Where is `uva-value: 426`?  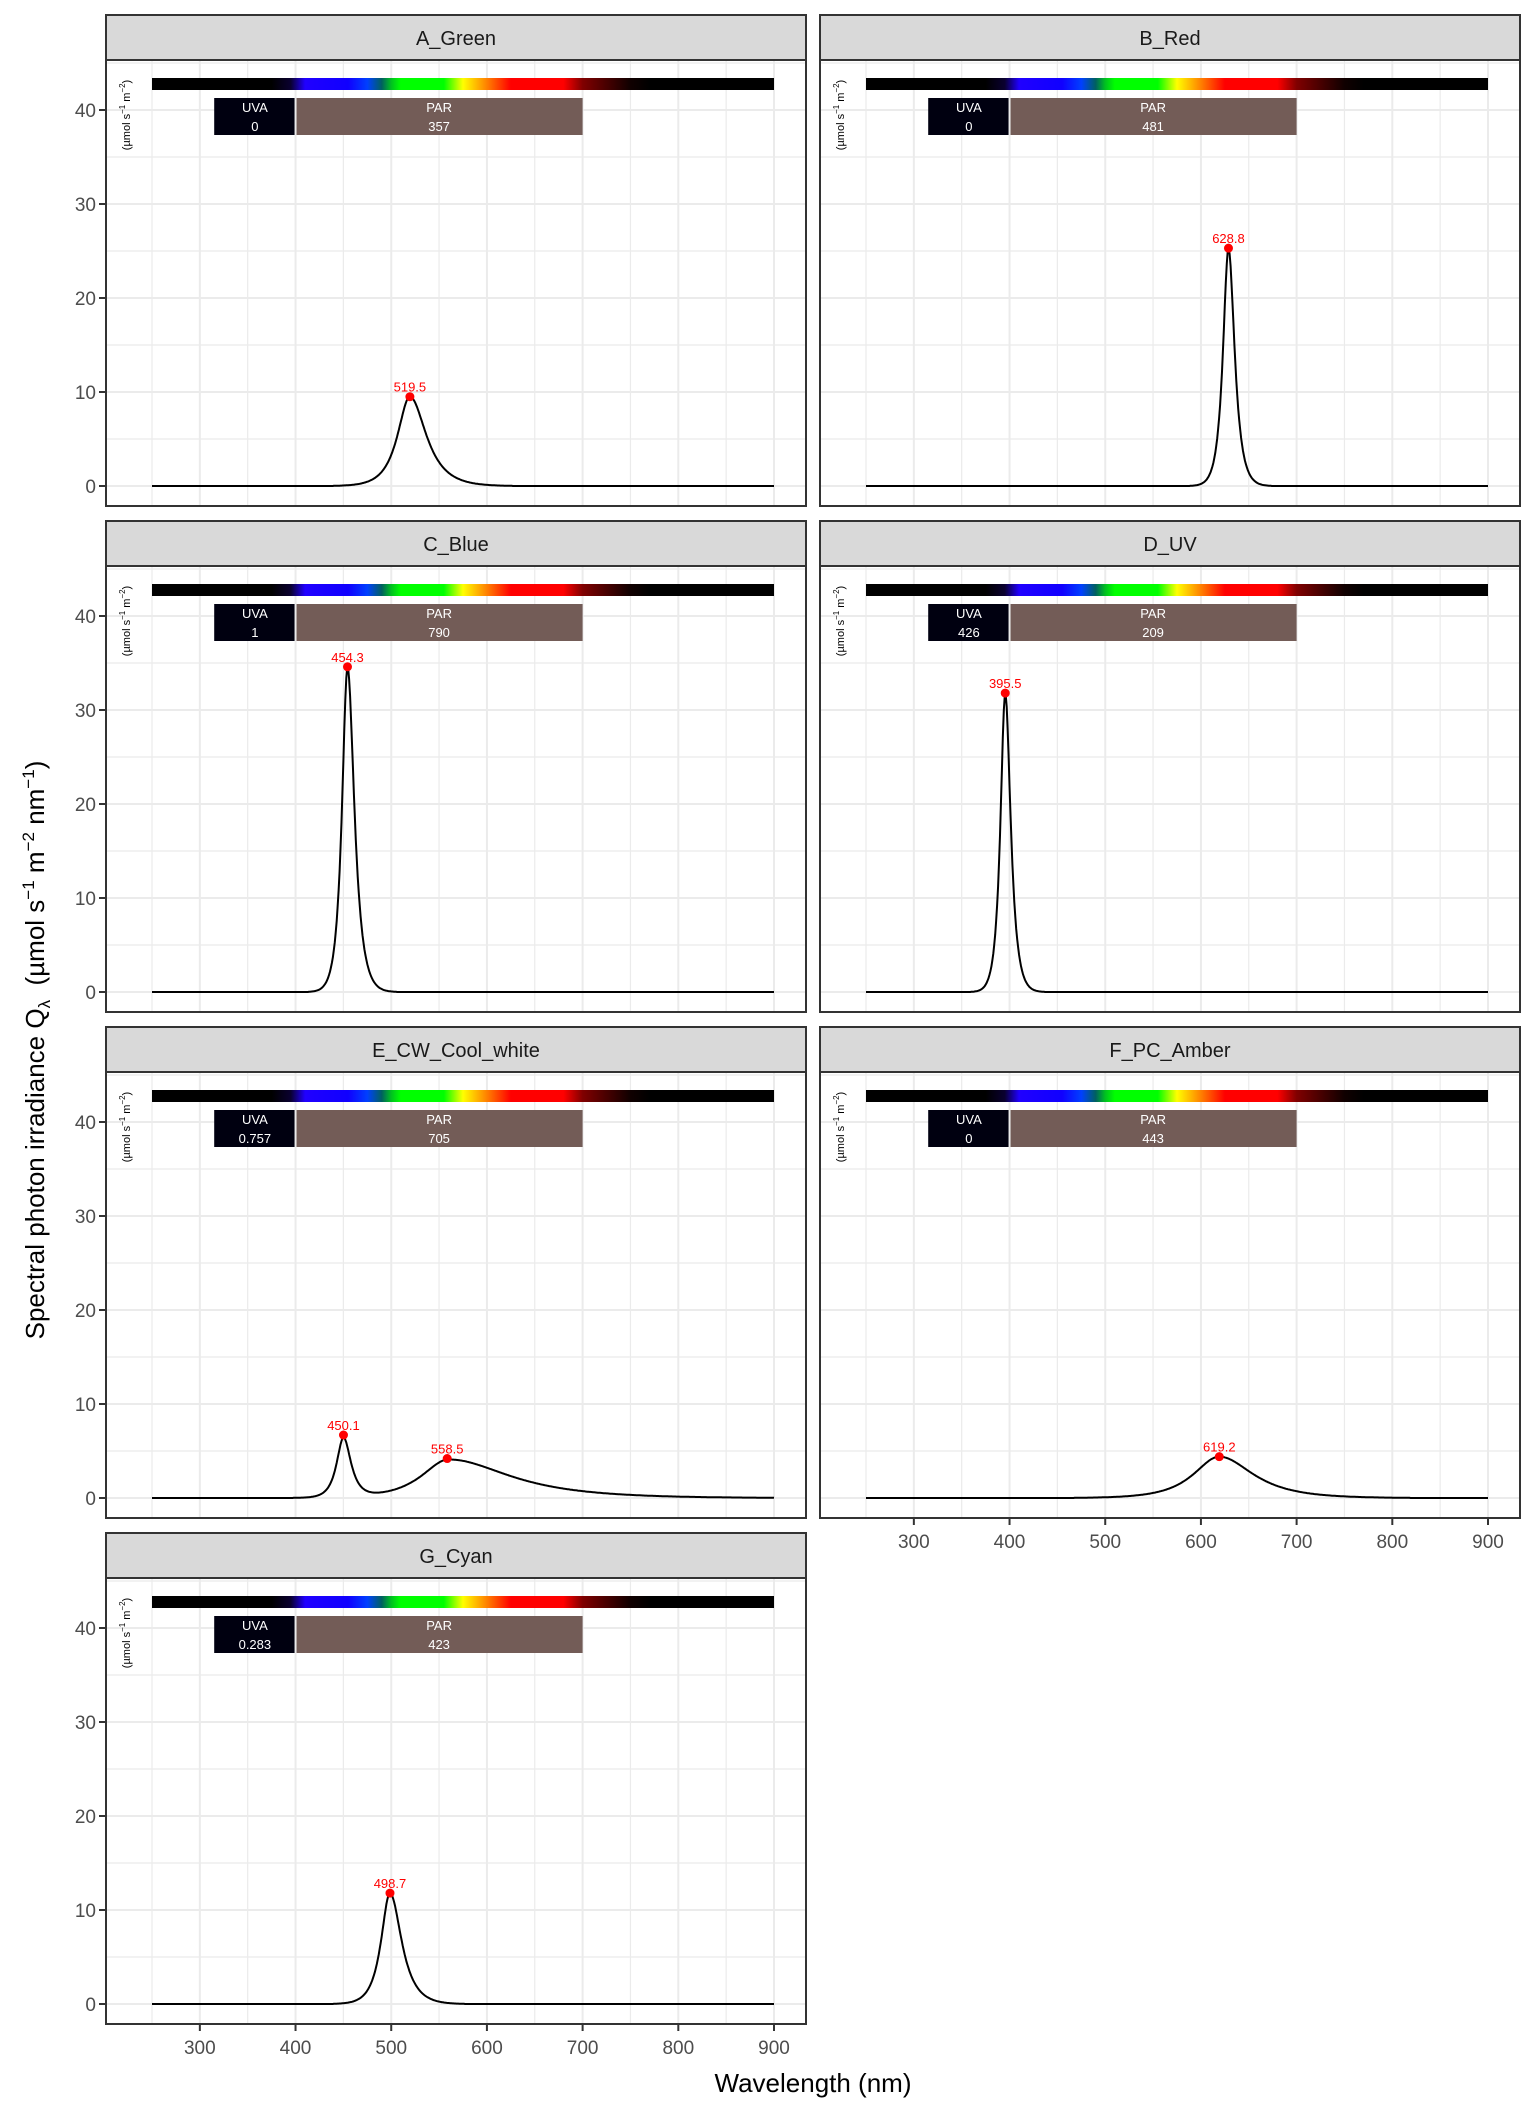
uva-value: 426 is located at coordinates (969, 632).